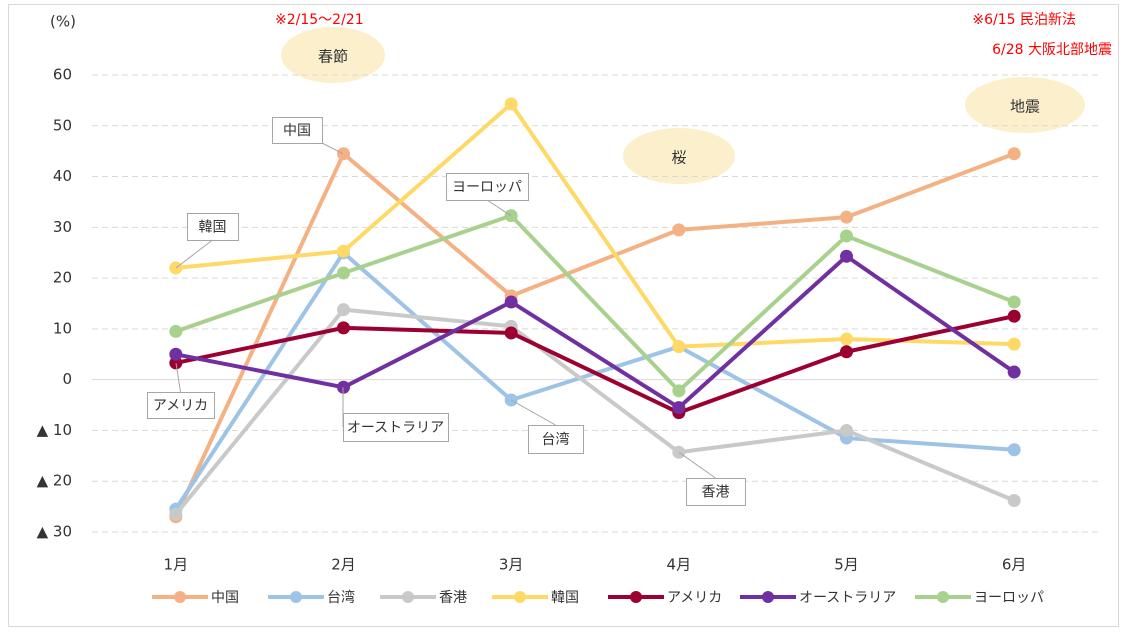 The height and width of the screenshot is (636, 1124). Describe the element at coordinates (1052, 50) in the screenshot. I see `annotation: 6/28 大阪北部地震` at that location.